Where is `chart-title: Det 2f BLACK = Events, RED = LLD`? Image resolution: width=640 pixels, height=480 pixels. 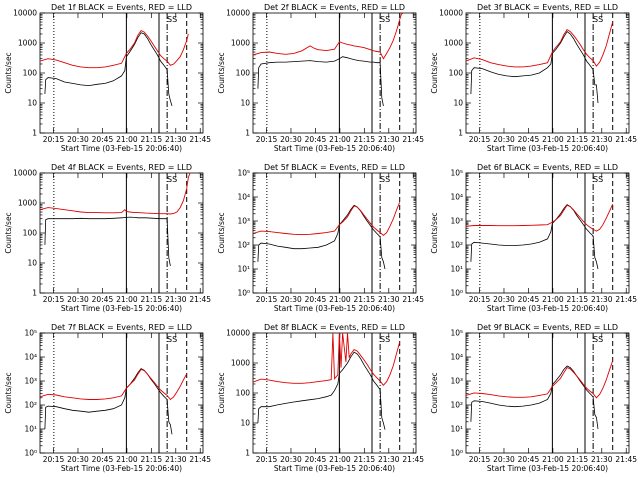
chart-title: Det 2f BLACK = Events, RED = LLD is located at coordinates (334, 7).